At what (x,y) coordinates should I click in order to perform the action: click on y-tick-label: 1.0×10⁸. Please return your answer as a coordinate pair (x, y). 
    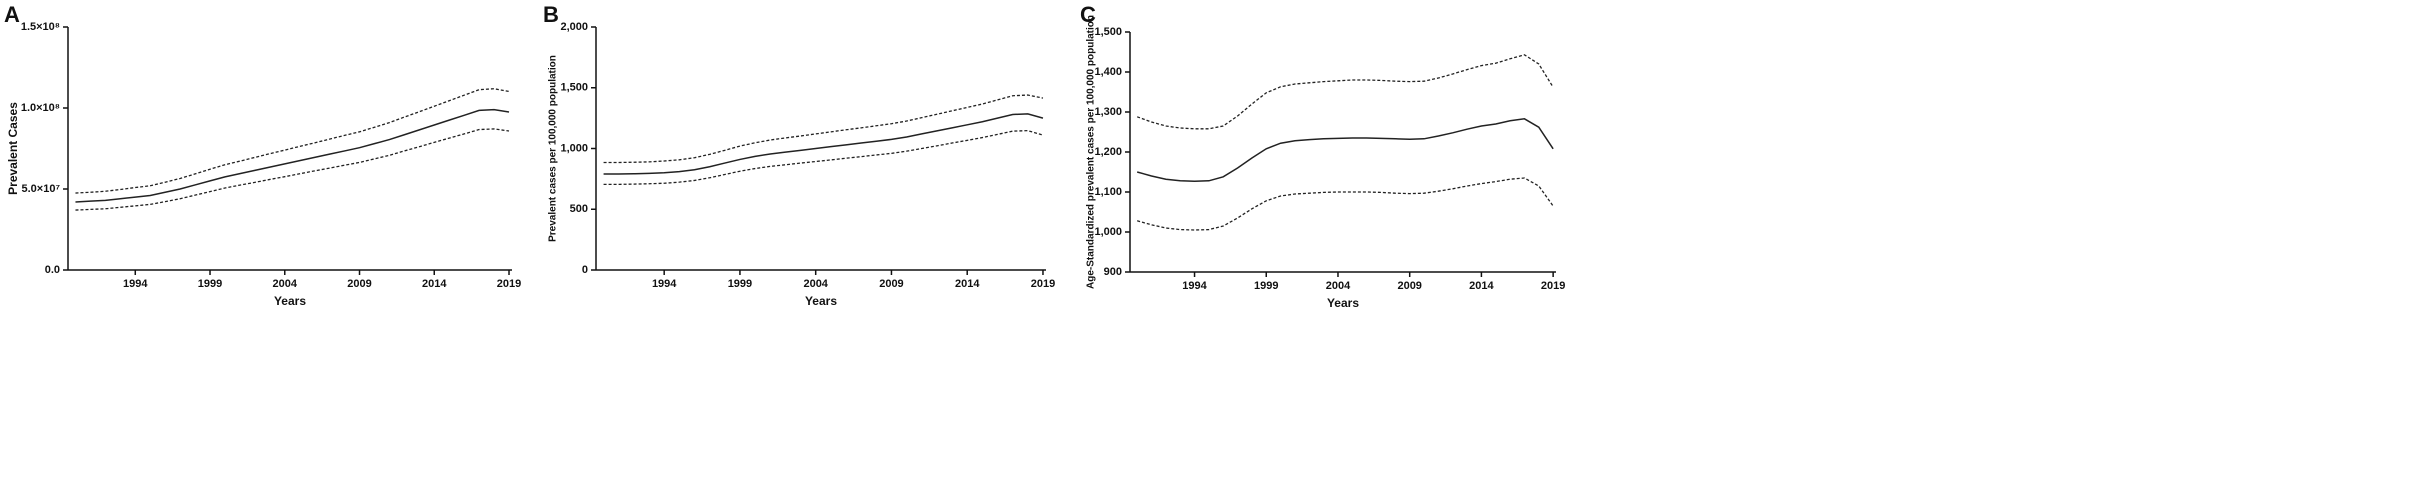
    Looking at the image, I should click on (40, 108).